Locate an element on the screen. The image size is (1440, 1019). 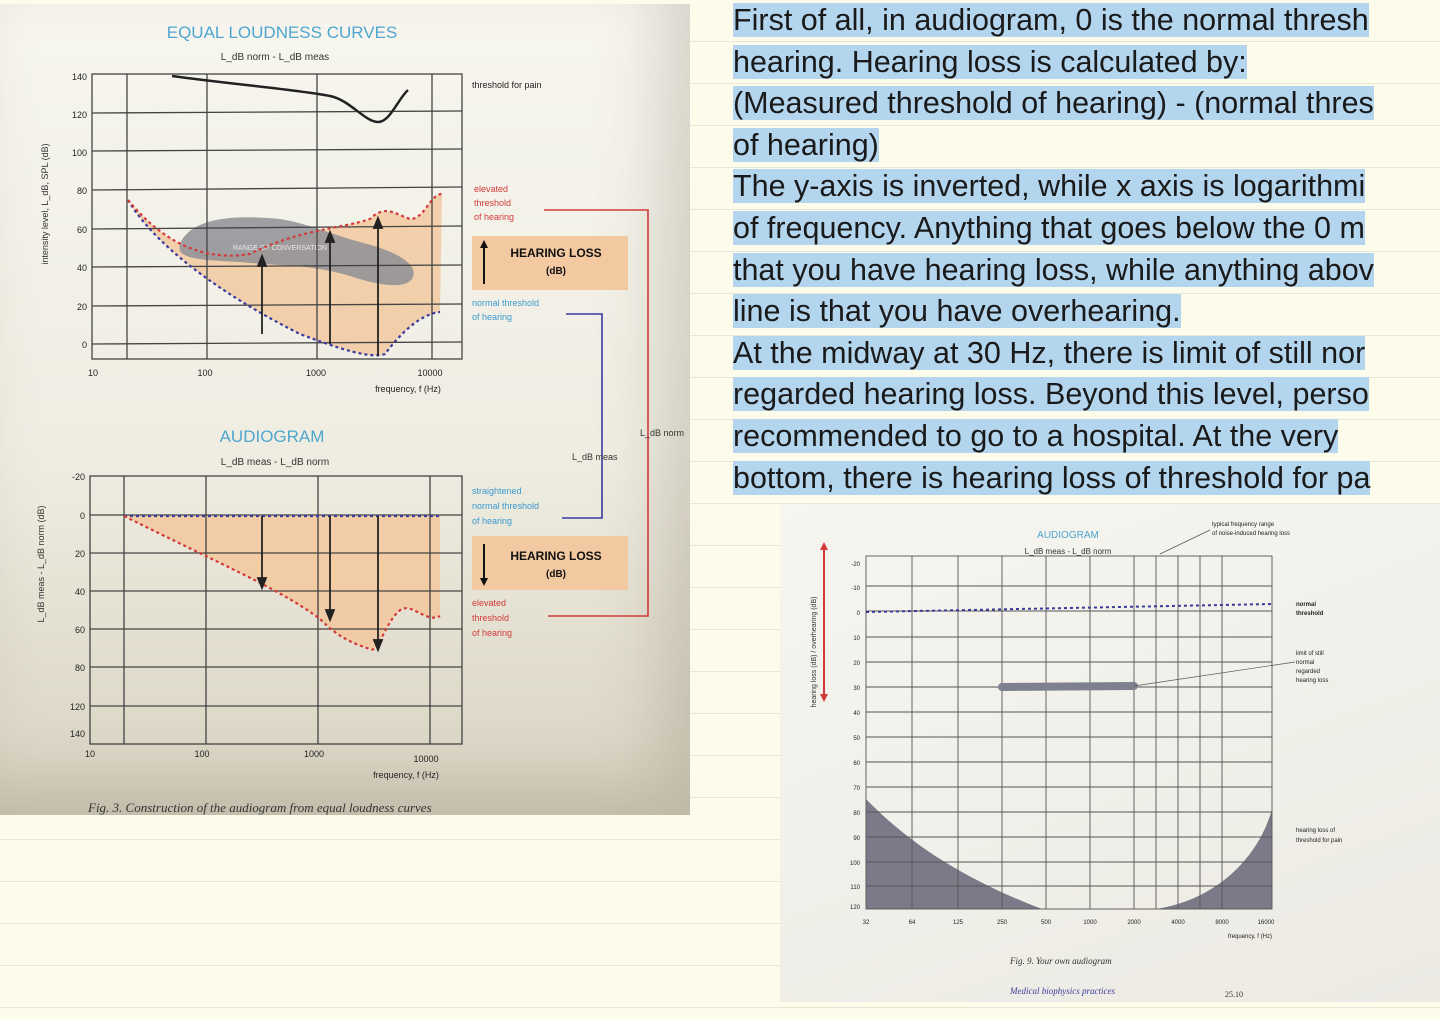
own-xtick: 250 is located at coordinates (1002, 923).